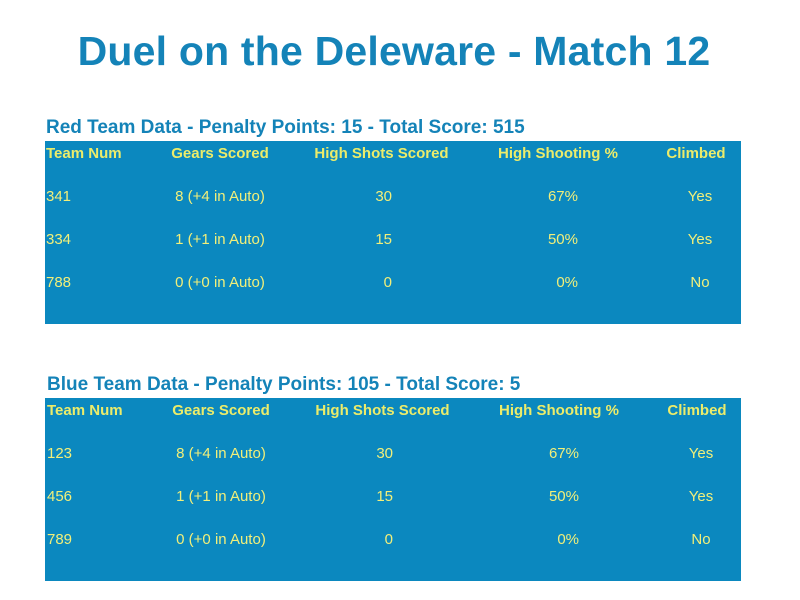  I want to click on page-title: Duel on the Deleware - Match 12, so click(394, 51).